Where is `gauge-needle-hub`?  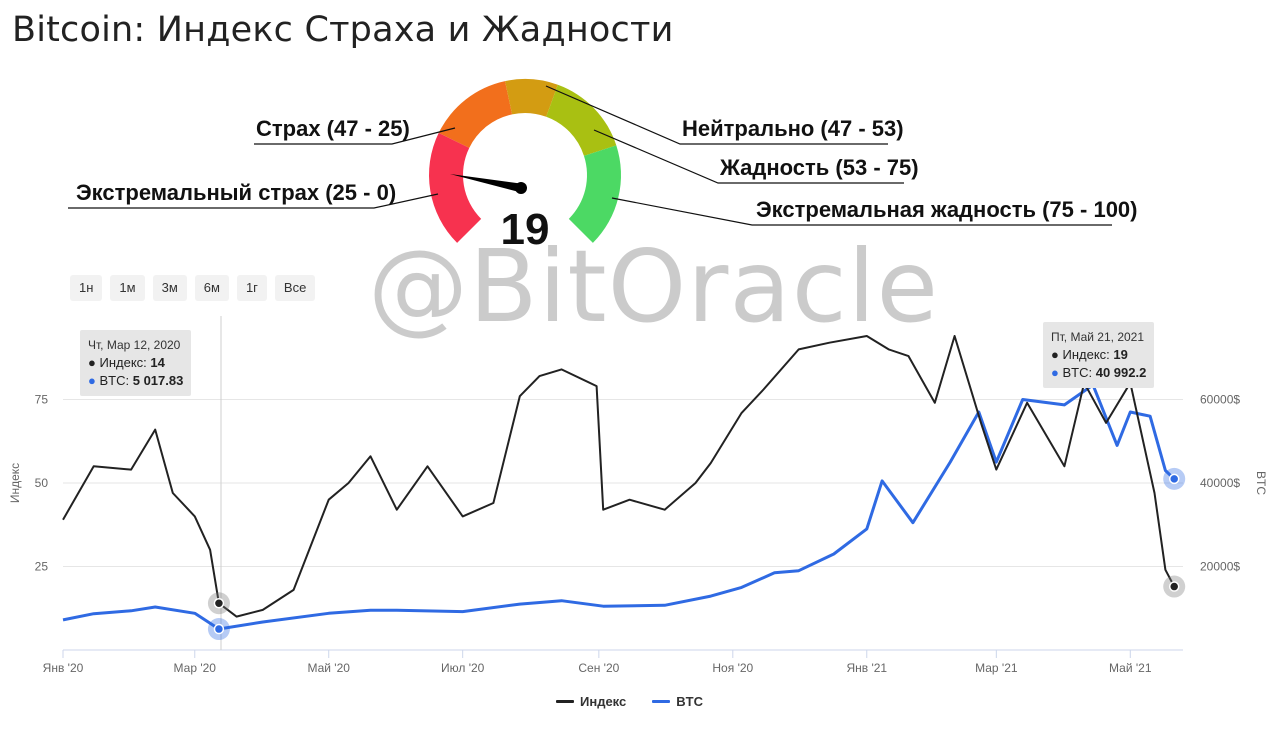 gauge-needle-hub is located at coordinates (521, 188).